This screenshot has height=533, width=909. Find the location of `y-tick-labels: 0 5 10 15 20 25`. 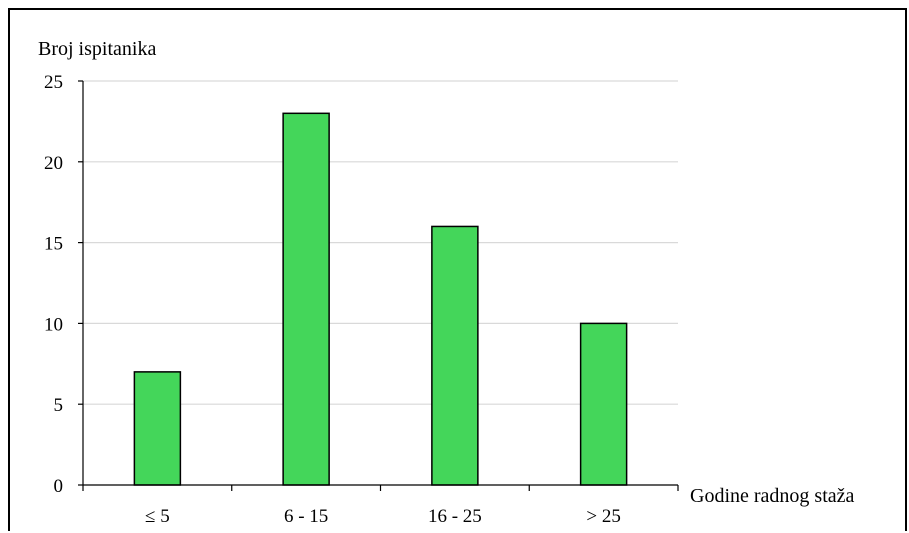

y-tick-labels: 0 5 10 15 20 25 is located at coordinates (53, 284).